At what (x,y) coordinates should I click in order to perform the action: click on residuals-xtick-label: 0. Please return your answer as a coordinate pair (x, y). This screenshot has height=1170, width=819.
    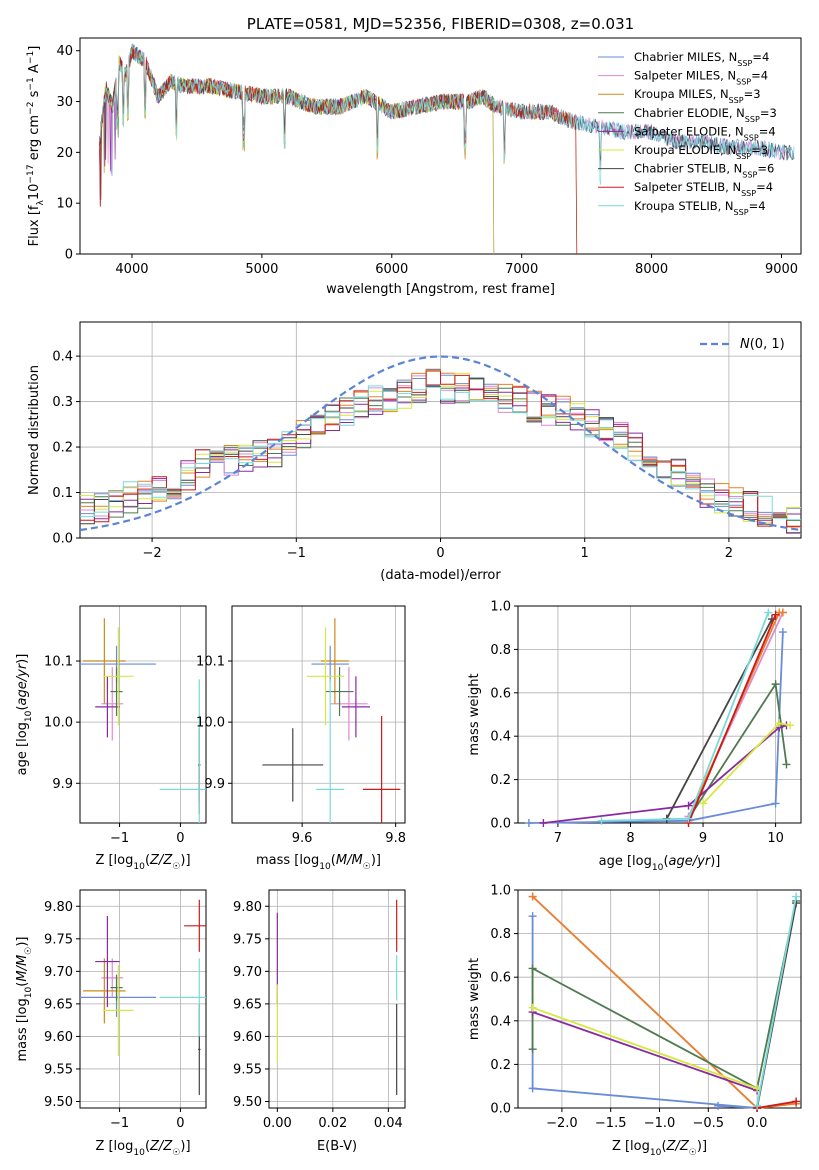
    Looking at the image, I should click on (440, 553).